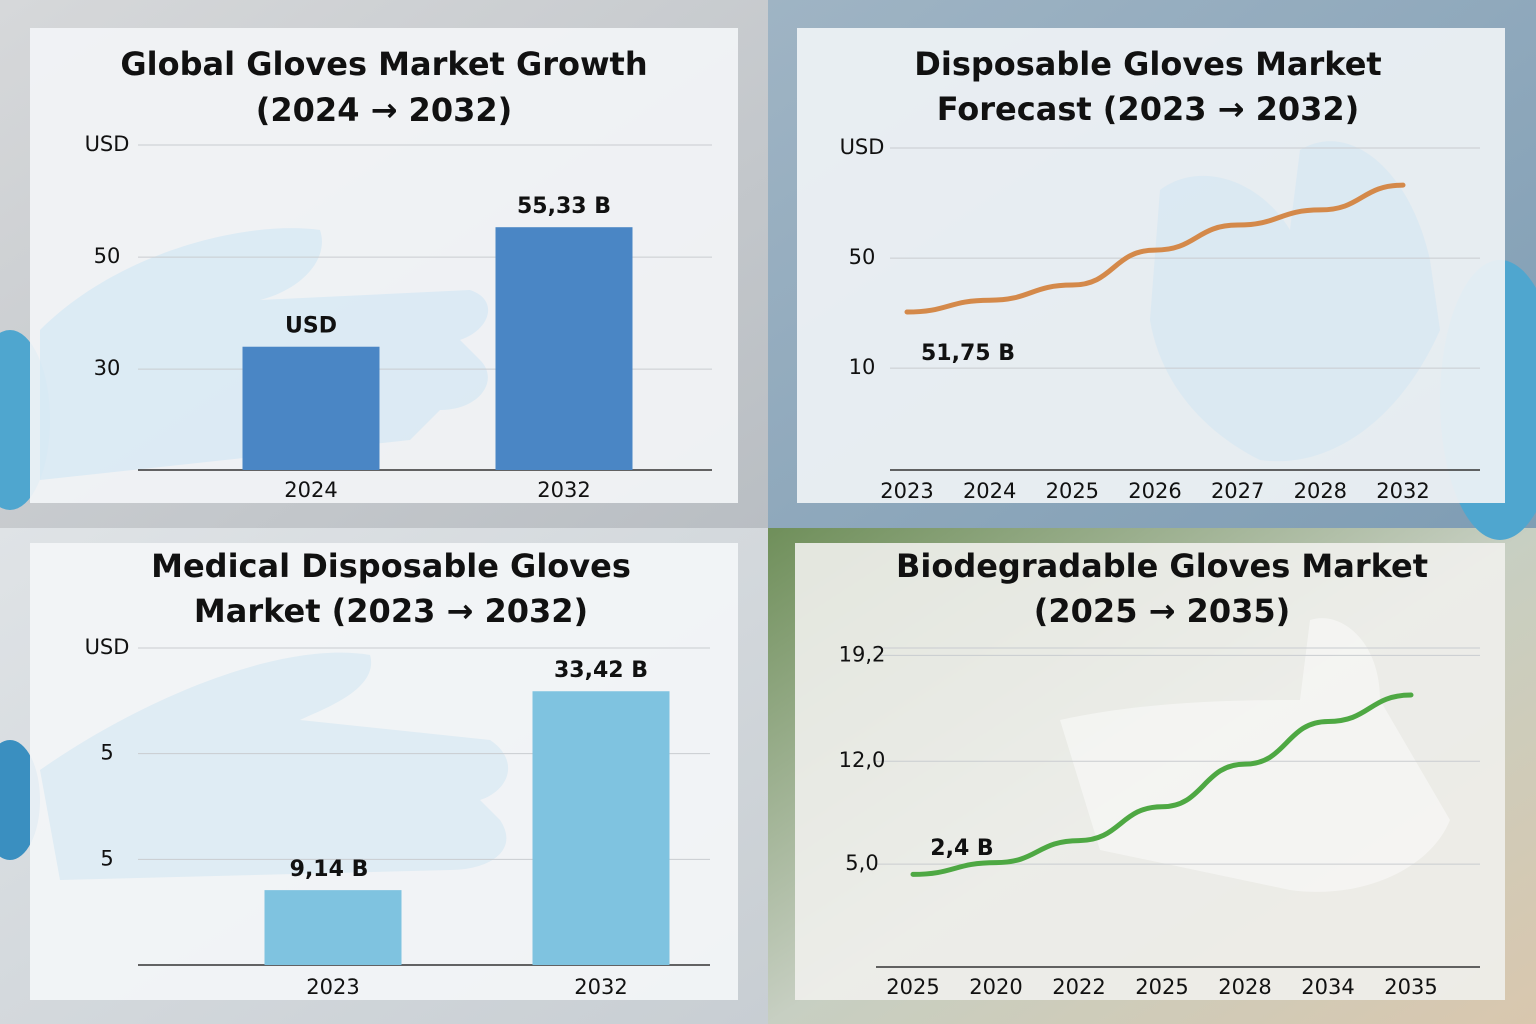 The image size is (1536, 1024). Describe the element at coordinates (862, 367) in the screenshot. I see `y-tick-label: 10` at that location.